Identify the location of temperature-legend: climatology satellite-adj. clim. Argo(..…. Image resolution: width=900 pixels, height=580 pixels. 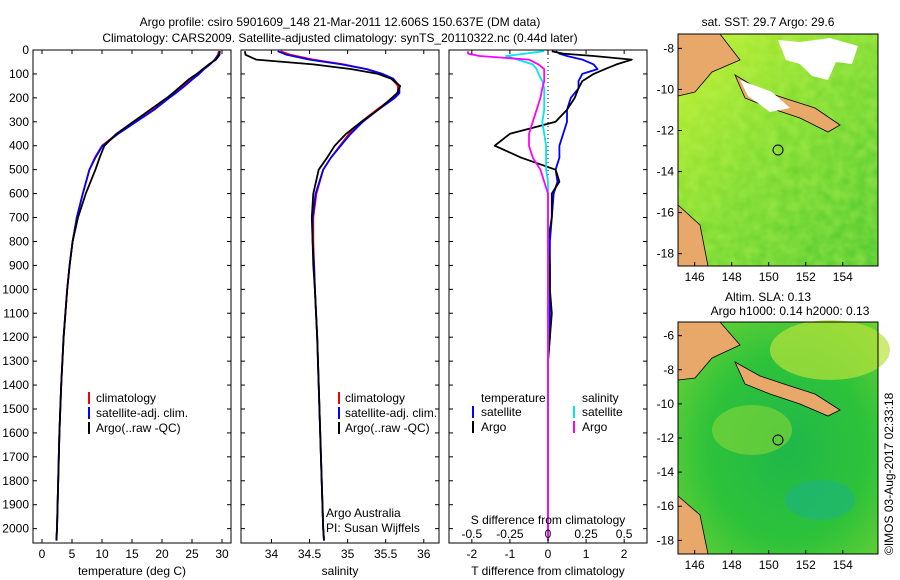
(138, 413).